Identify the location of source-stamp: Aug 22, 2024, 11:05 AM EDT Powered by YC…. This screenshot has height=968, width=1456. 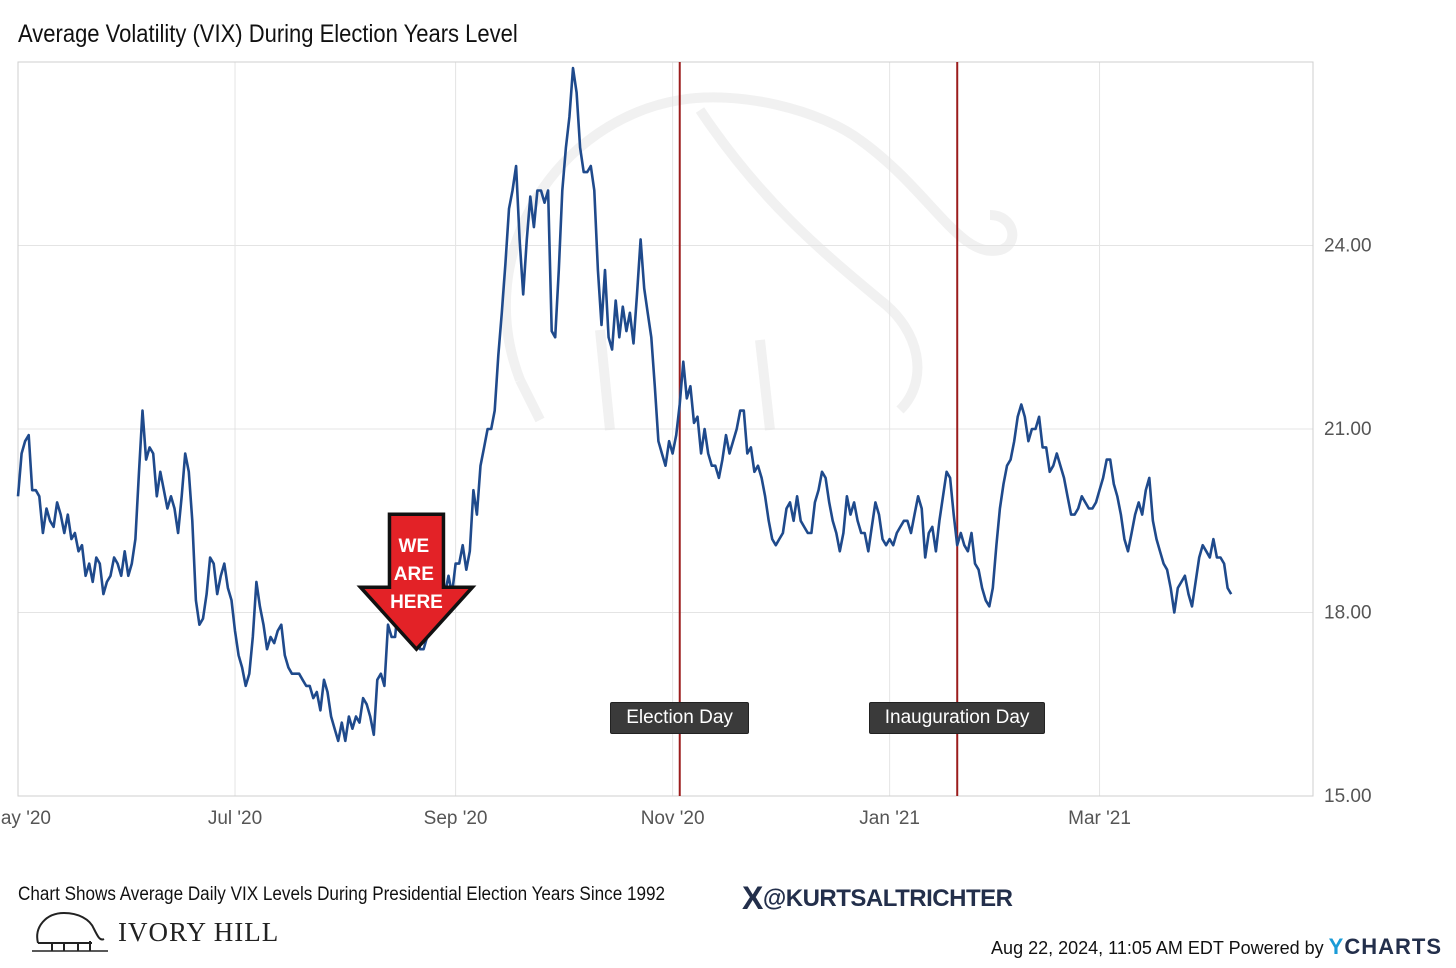
(1216, 947).